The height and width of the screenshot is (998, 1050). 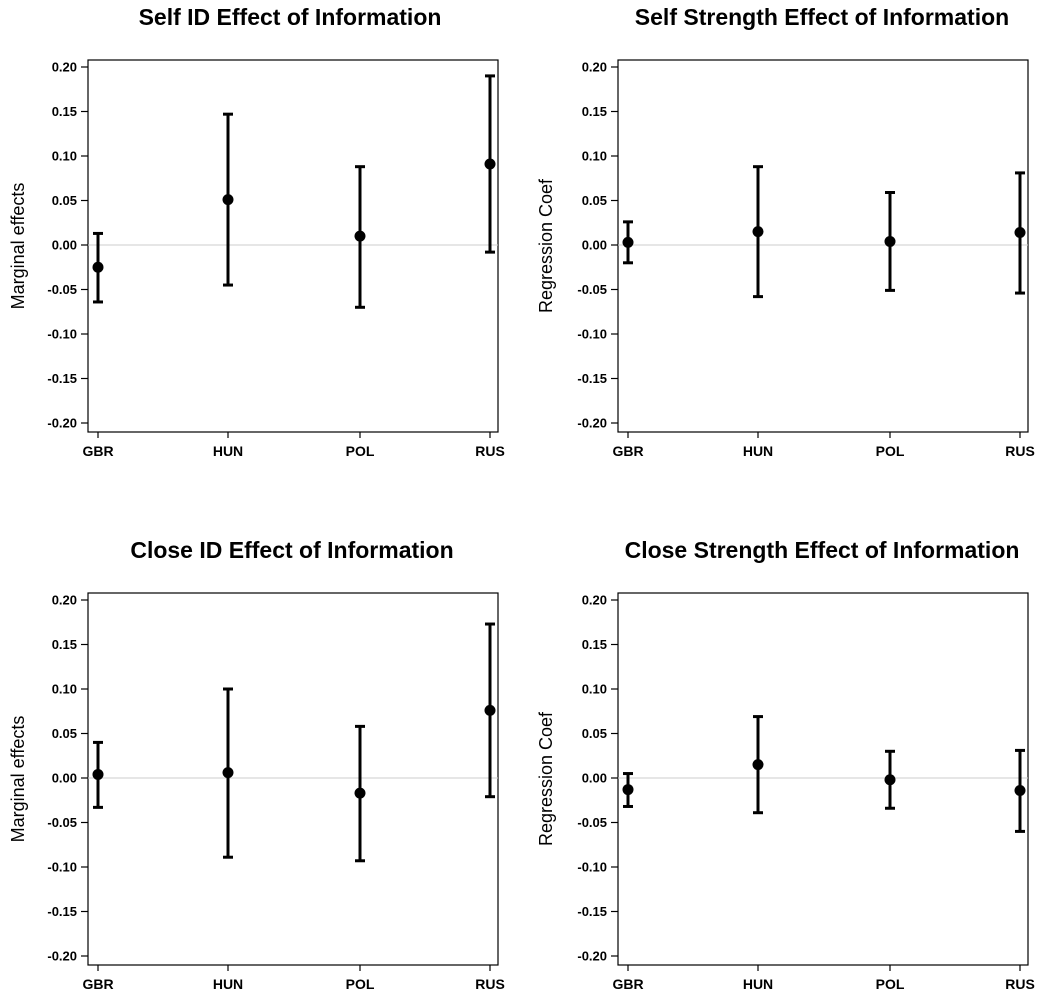 What do you see at coordinates (822, 550) in the screenshot?
I see `chart-title: Close Strength Effect of Information` at bounding box center [822, 550].